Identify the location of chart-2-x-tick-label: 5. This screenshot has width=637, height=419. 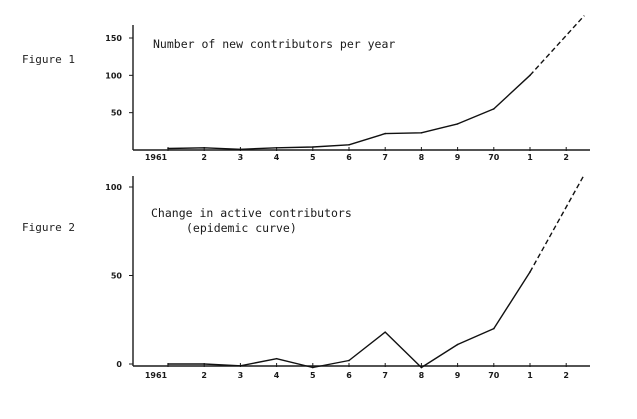
(313, 375).